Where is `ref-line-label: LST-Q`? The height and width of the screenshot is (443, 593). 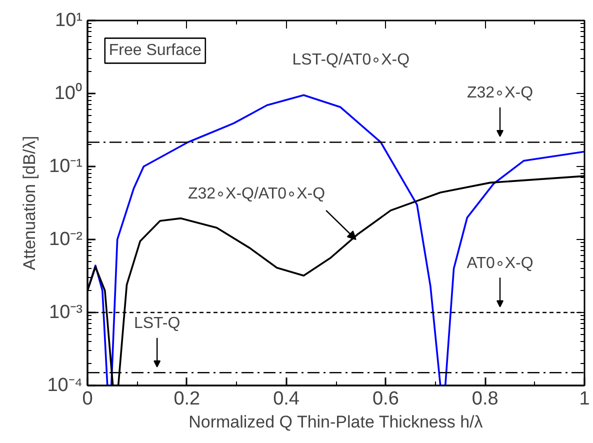
ref-line-label: LST-Q is located at coordinates (157, 323).